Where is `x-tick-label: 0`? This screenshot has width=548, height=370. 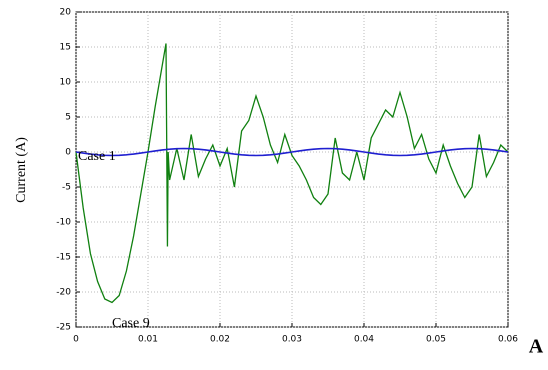
x-tick-label: 0 is located at coordinates (76, 340).